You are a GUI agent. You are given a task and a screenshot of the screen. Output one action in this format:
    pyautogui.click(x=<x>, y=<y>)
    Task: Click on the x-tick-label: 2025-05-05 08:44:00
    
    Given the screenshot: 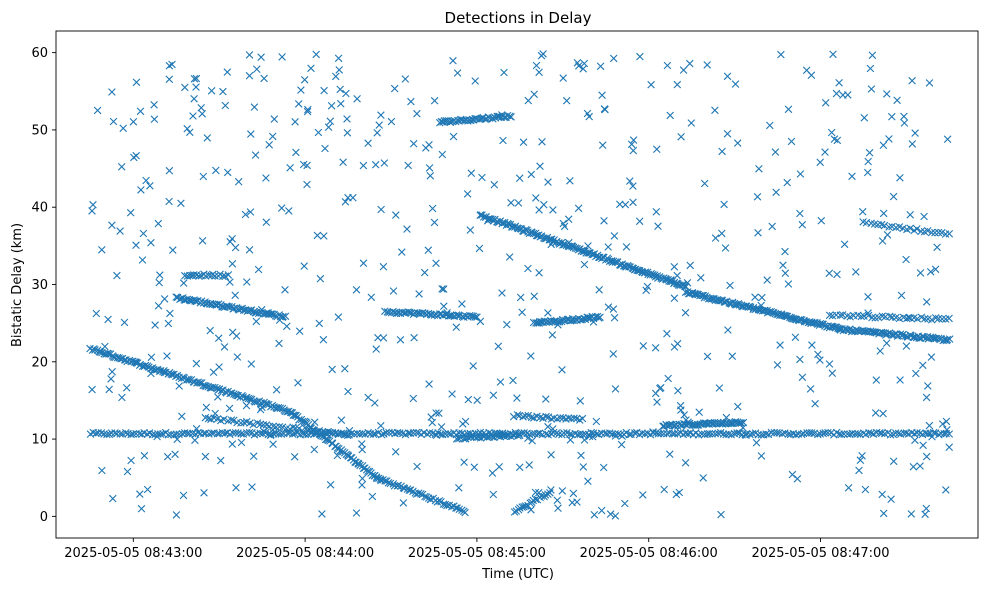 What is the action you would take?
    pyautogui.click(x=305, y=553)
    